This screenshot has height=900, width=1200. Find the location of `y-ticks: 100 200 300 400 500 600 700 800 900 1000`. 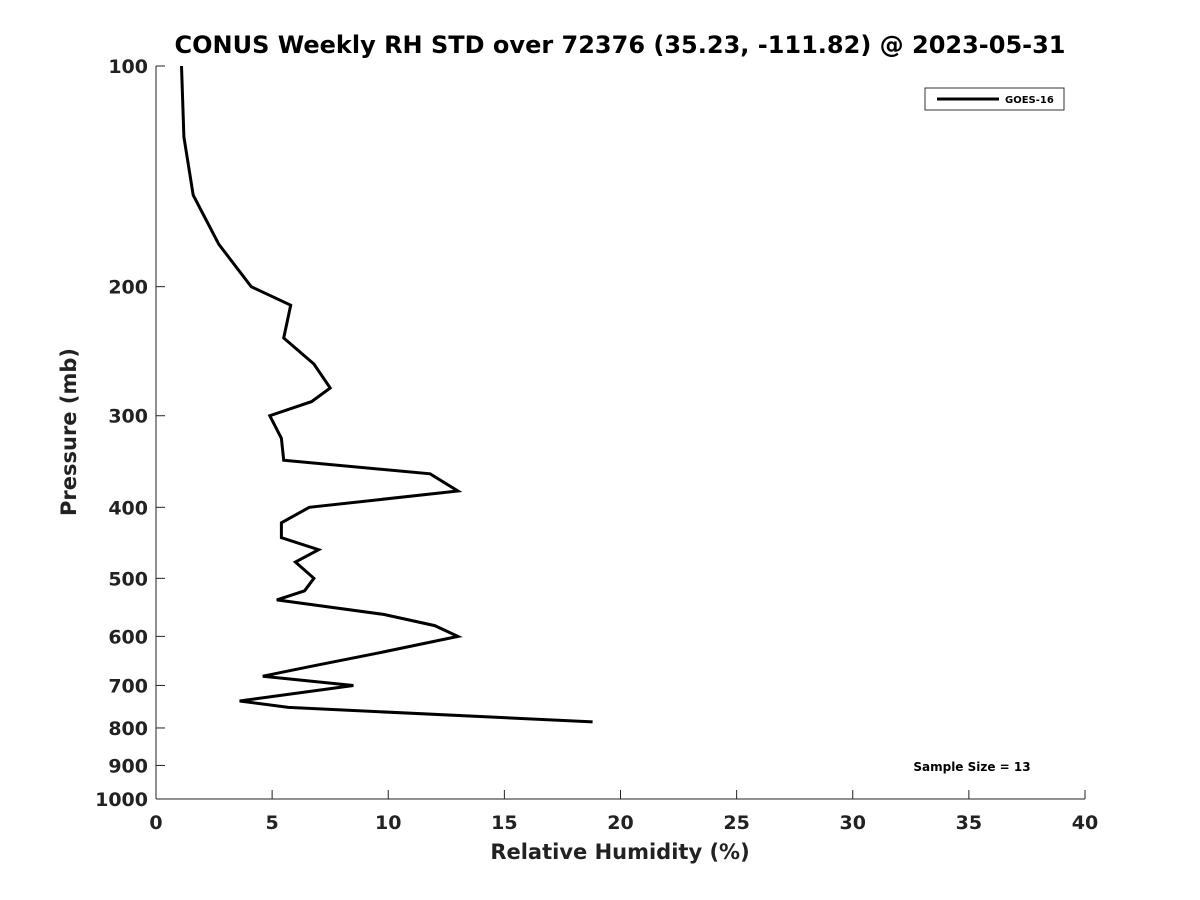

y-ticks: 100 200 300 400 500 600 700 800 900 1000 is located at coordinates (130, 433).